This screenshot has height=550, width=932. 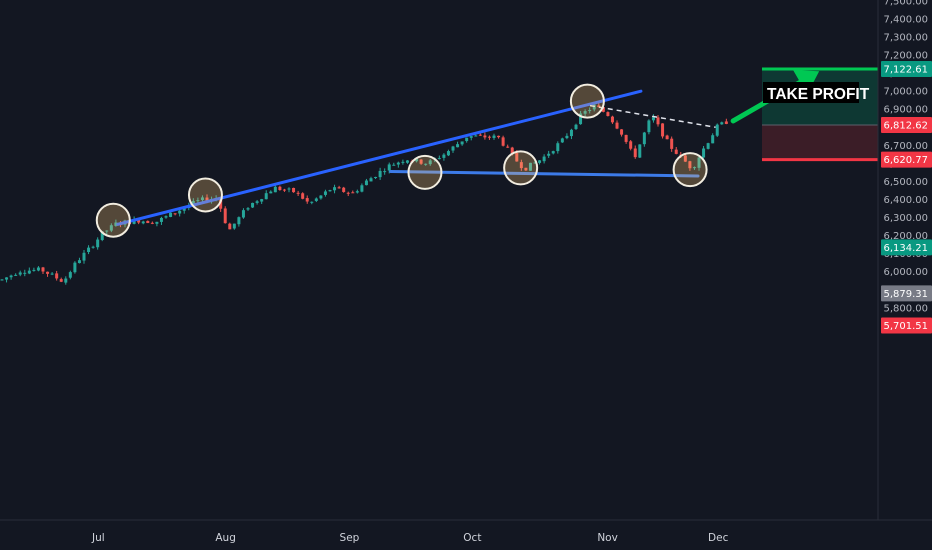 What do you see at coordinates (350, 538) in the screenshot?
I see `x-tick-label: Sep` at bounding box center [350, 538].